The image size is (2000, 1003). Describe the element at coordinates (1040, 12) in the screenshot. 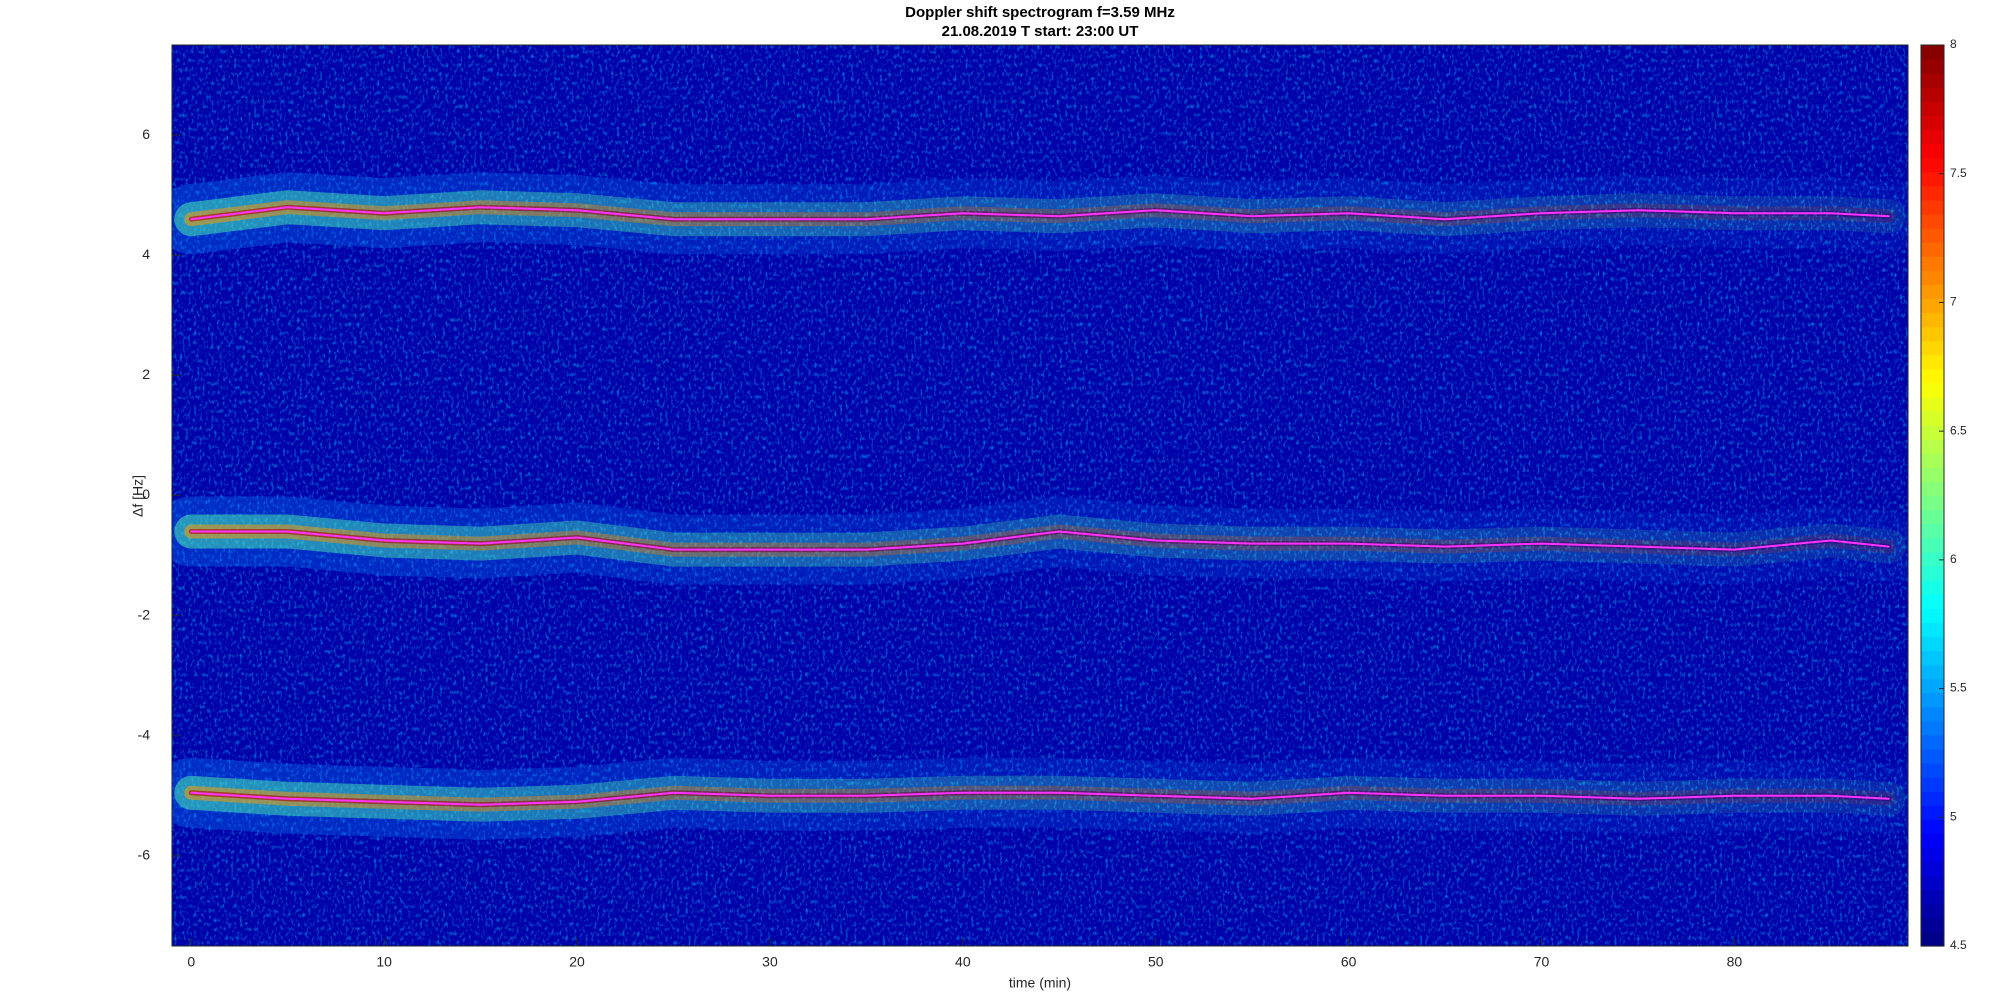

I see `chart-title: Doppler shift spectrogram f=3.59 MHz` at that location.